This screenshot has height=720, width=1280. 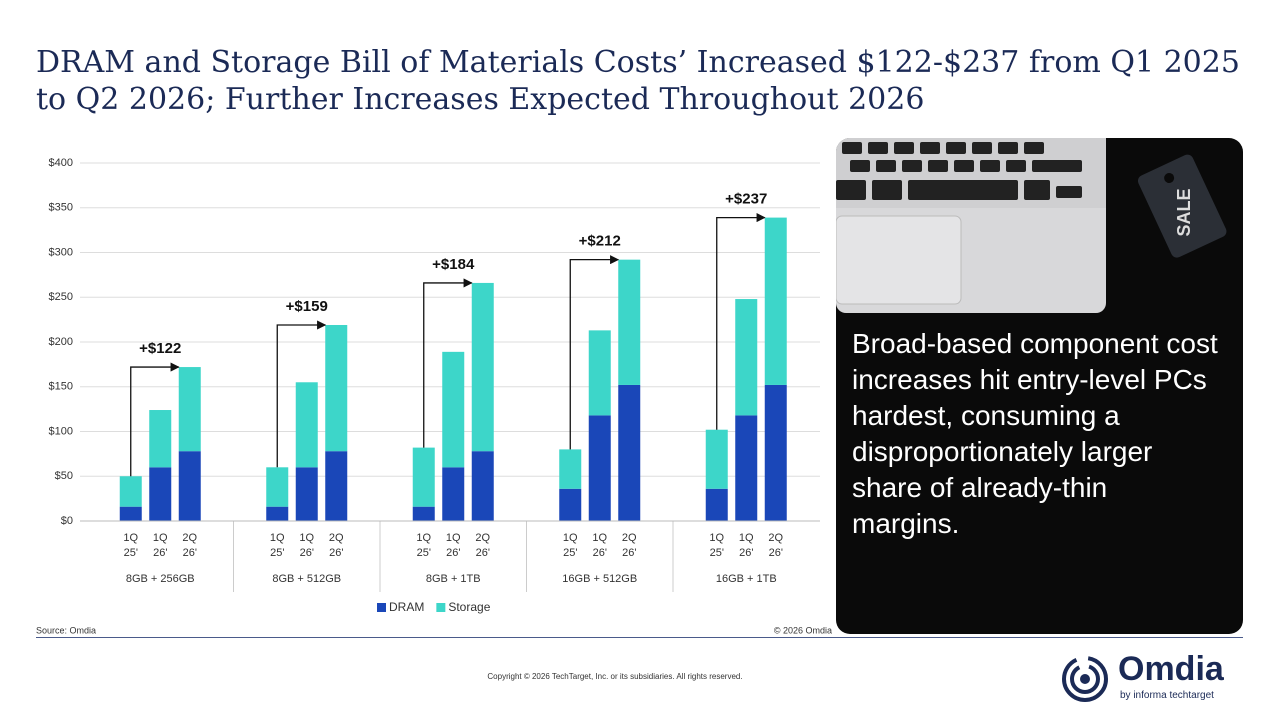 What do you see at coordinates (1085, 679) in the screenshot?
I see `logo-mark` at bounding box center [1085, 679].